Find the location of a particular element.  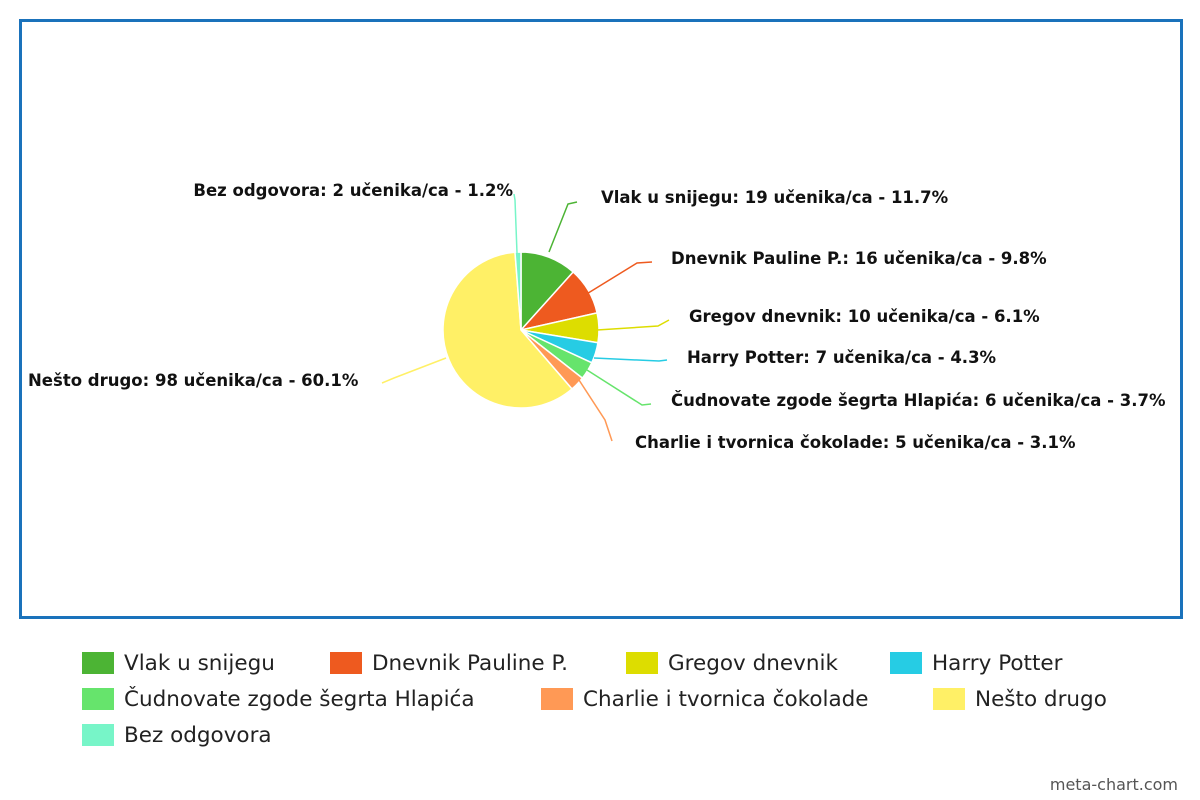

legend-item: Gregov dnevnik is located at coordinates (732, 663).